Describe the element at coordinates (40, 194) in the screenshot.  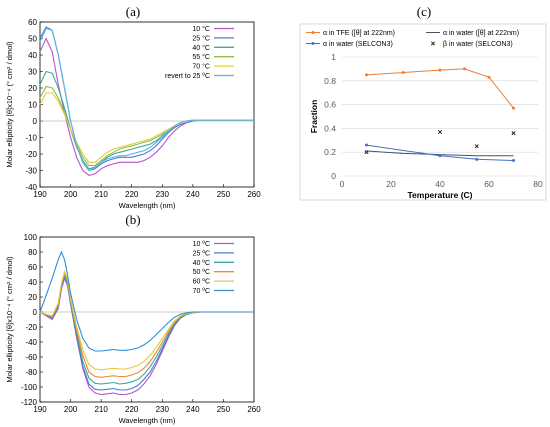
I see `chart-a-x-tick-label: 190` at that location.